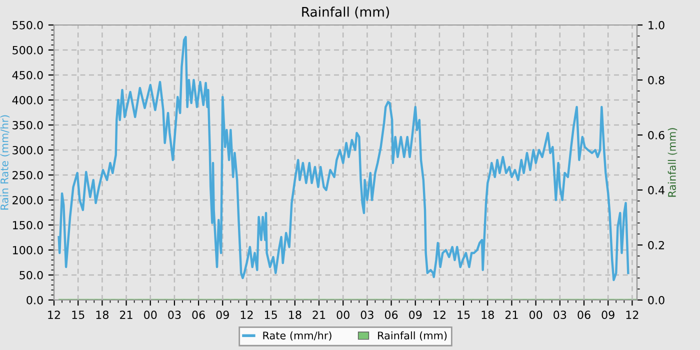 The image size is (700, 350). I want to click on y2-tick-label: 0.0, so click(656, 300).